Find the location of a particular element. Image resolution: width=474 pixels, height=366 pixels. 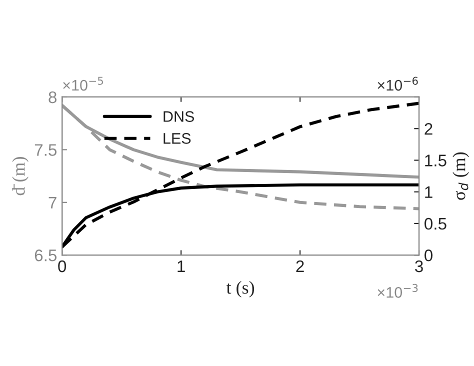

y2-tick-label: 0.5 is located at coordinates (435, 224).